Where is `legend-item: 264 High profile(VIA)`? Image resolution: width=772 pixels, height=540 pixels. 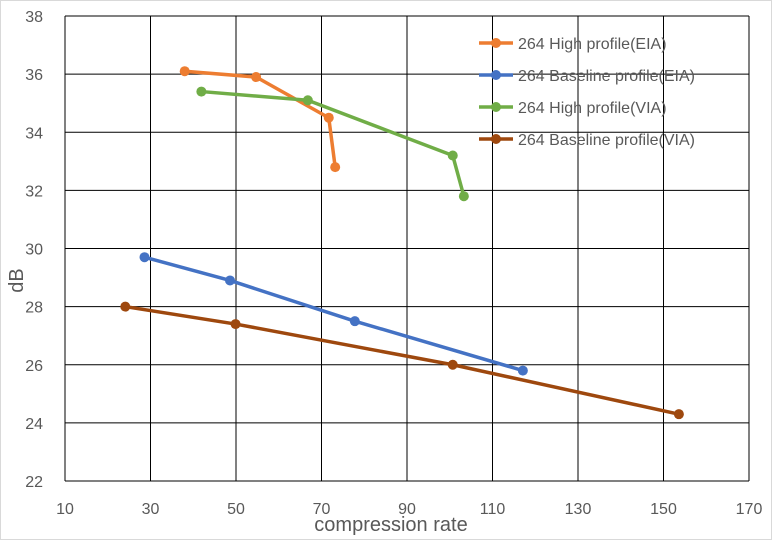 legend-item: 264 High profile(VIA) is located at coordinates (573, 108).